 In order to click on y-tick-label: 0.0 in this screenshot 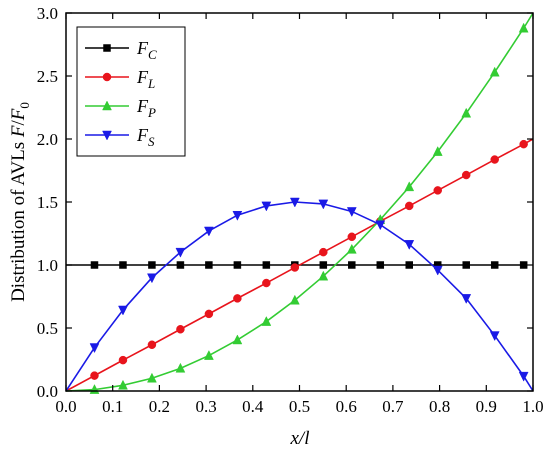, I will do `click(47, 391)`.